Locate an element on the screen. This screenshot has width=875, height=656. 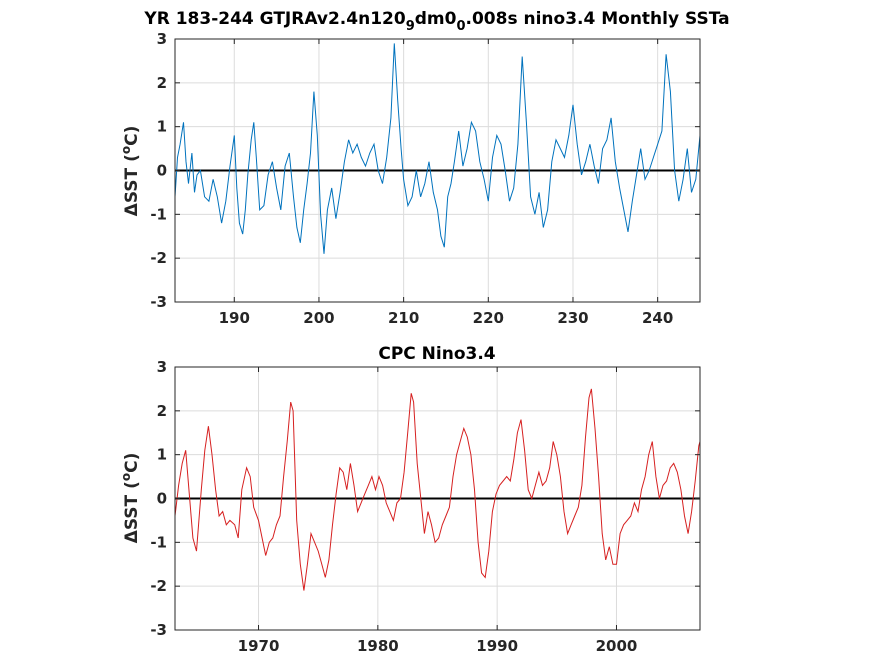
bot-ytick-label: -1 is located at coordinates (158, 542).